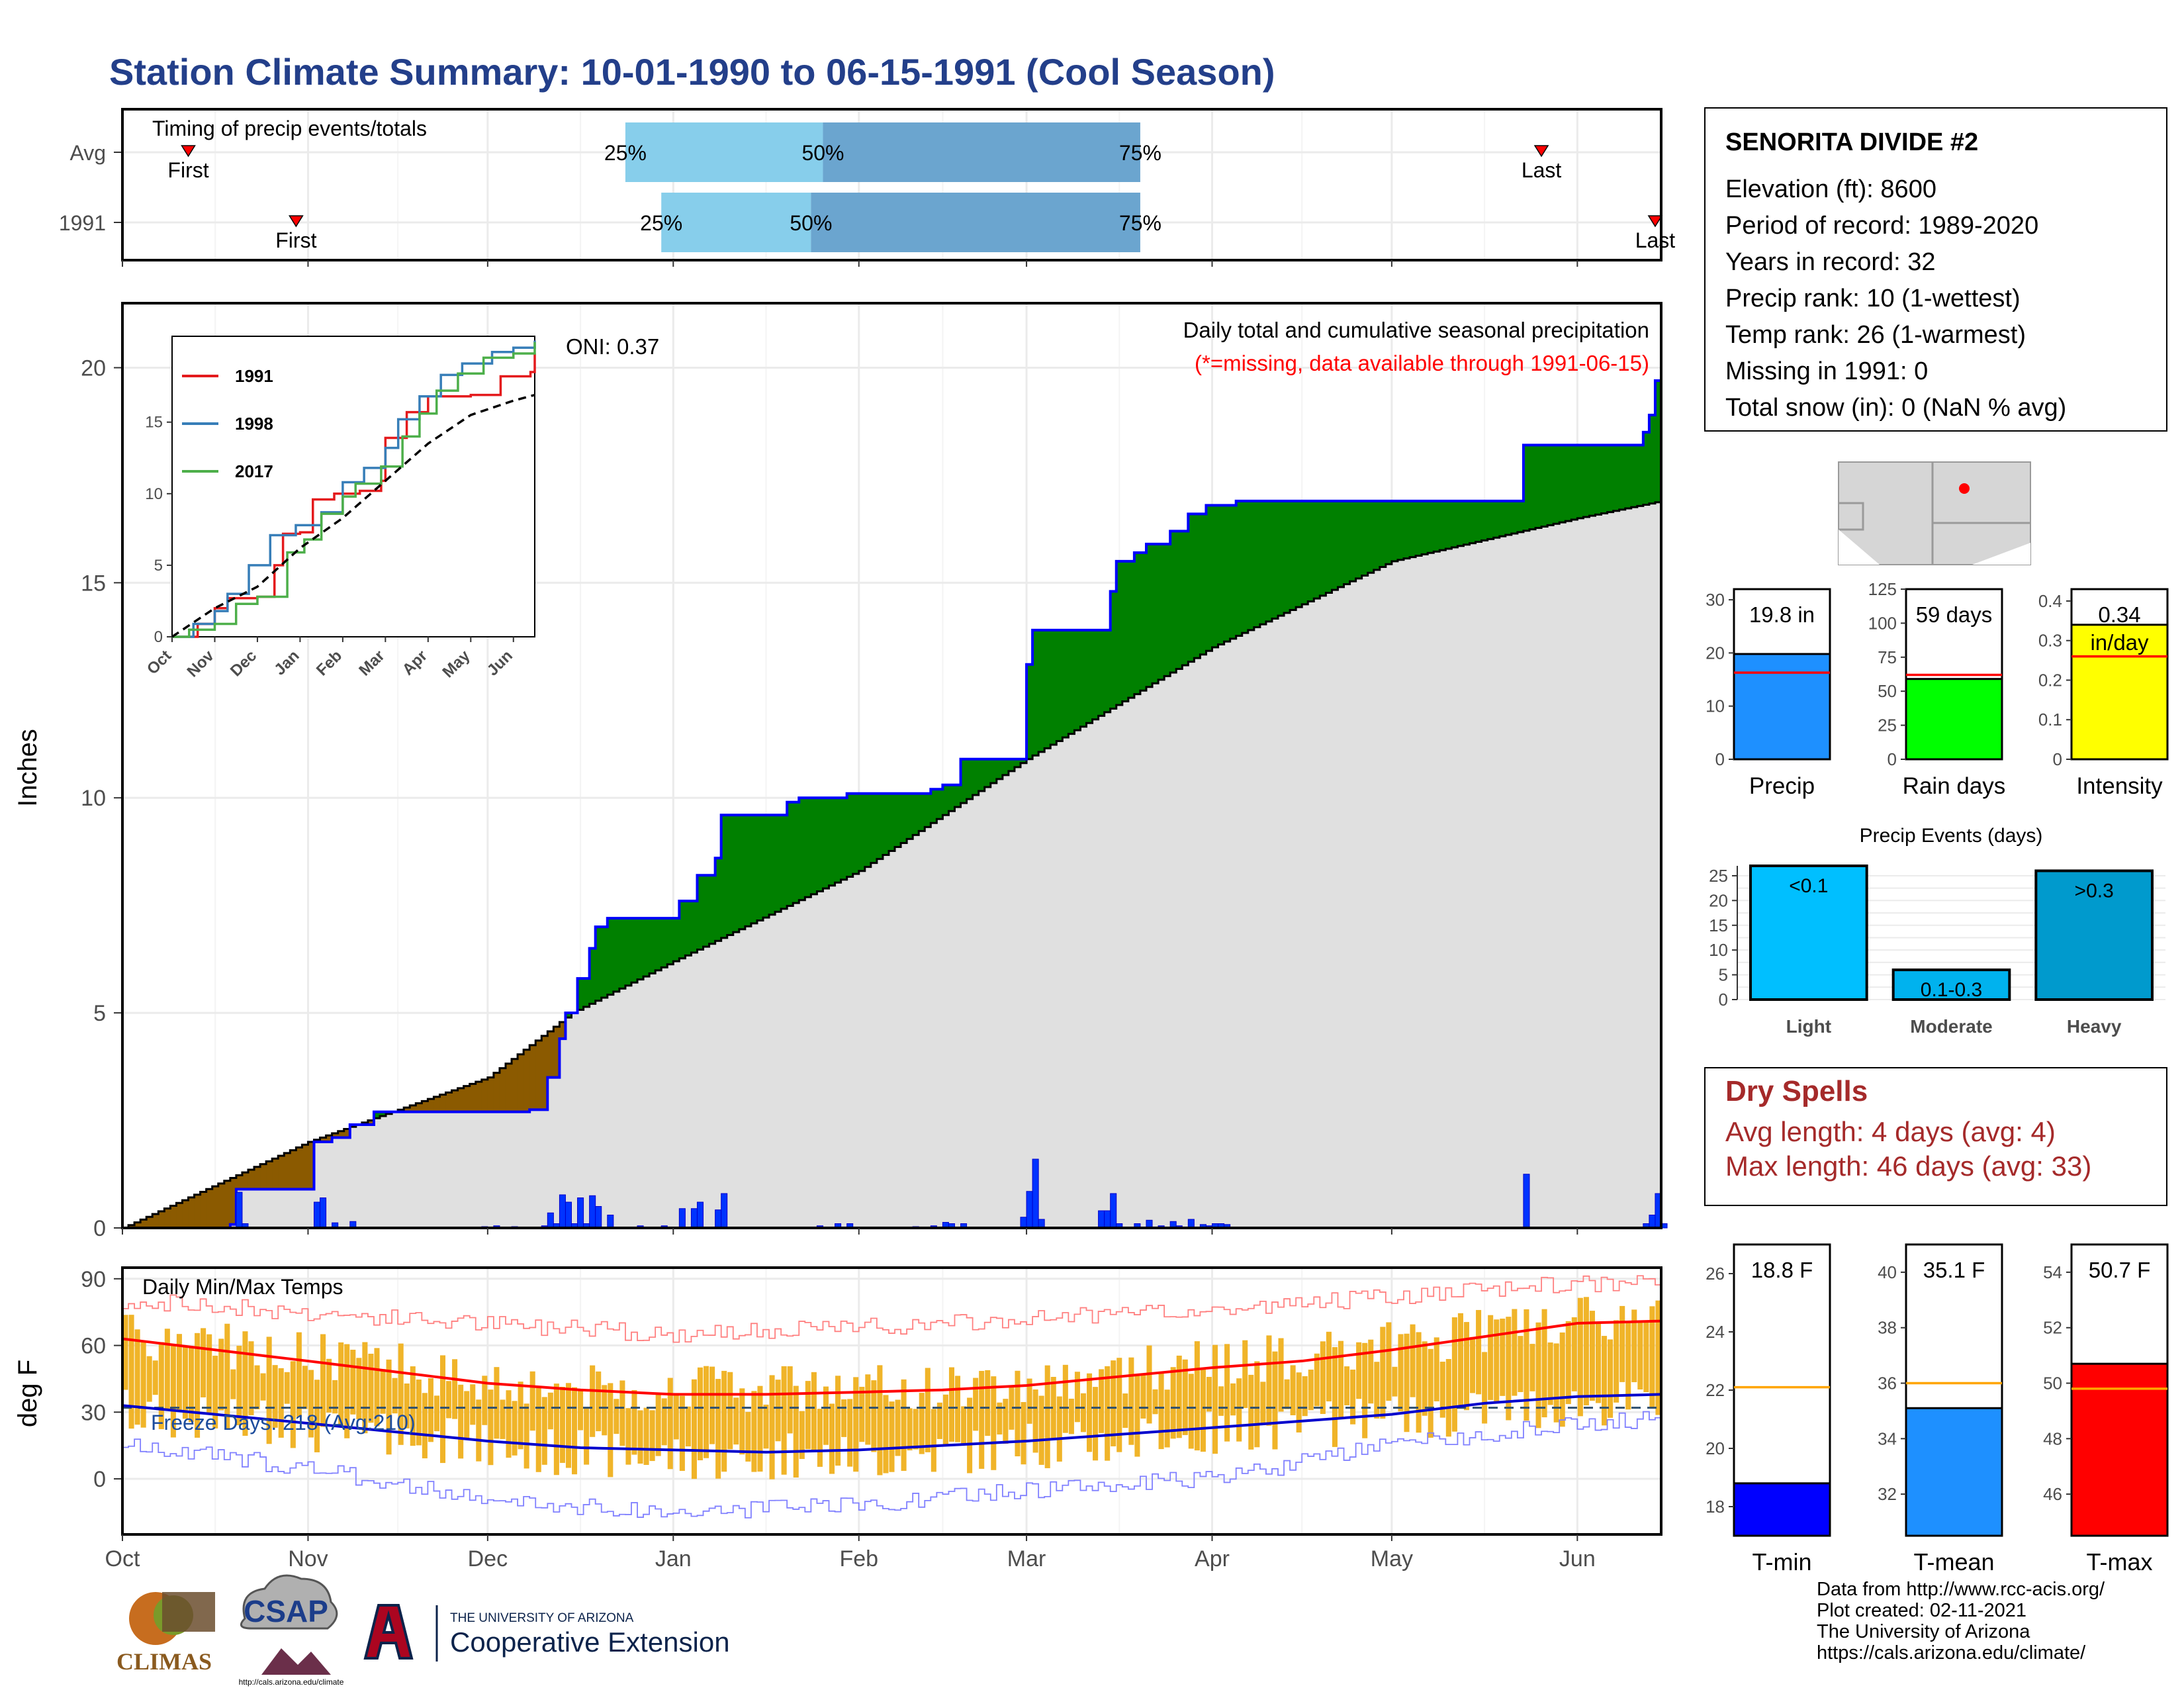  What do you see at coordinates (1718, 900) in the screenshot?
I see `events-y-tick-4: 20` at bounding box center [1718, 900].